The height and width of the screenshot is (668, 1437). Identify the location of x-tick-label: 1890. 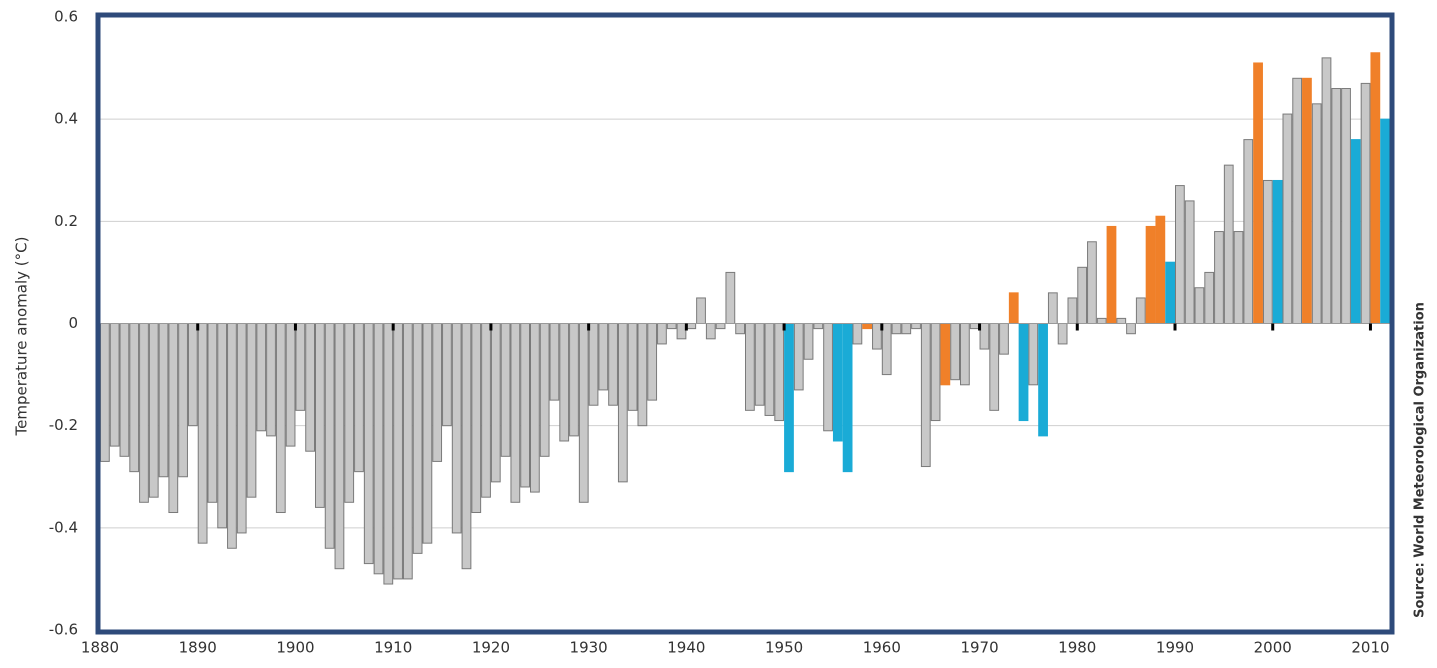
(198, 648).